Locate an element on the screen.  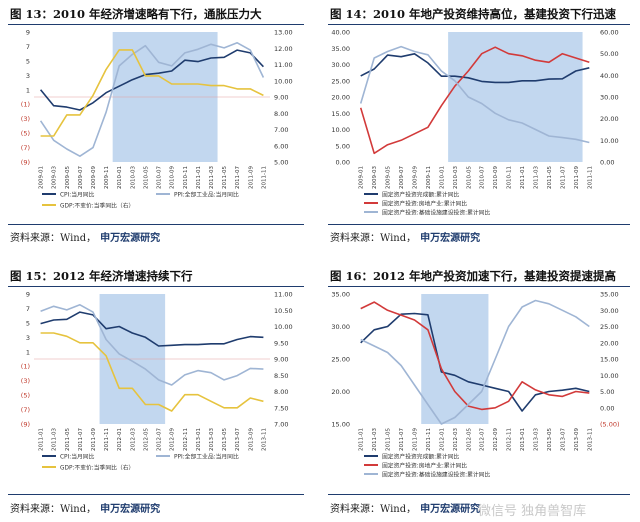
fig16-title-rule is located at coordinates (479, 286).